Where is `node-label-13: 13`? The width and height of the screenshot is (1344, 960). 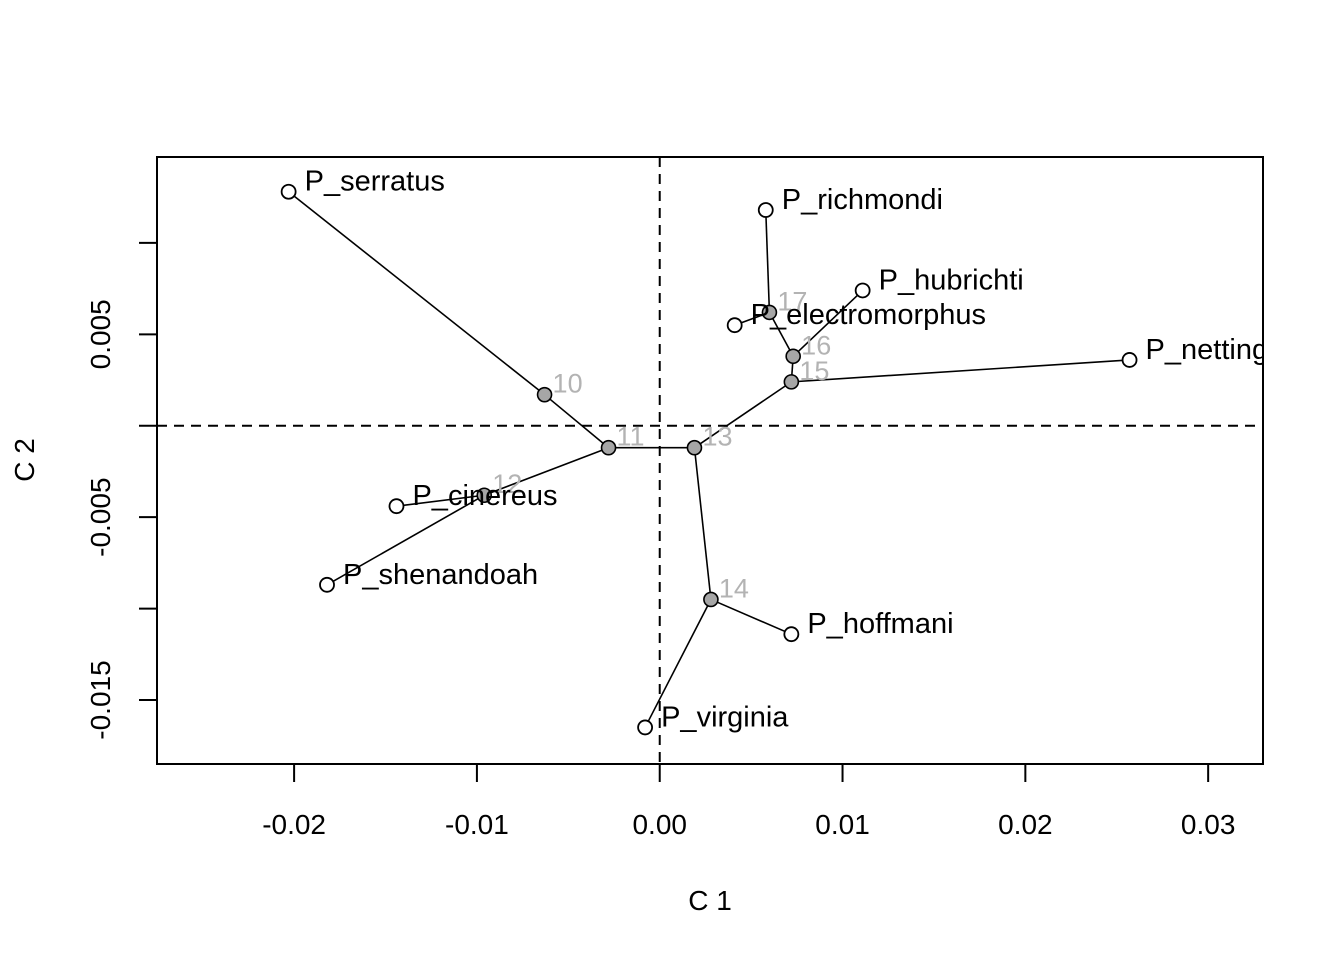 node-label-13: 13 is located at coordinates (717, 437).